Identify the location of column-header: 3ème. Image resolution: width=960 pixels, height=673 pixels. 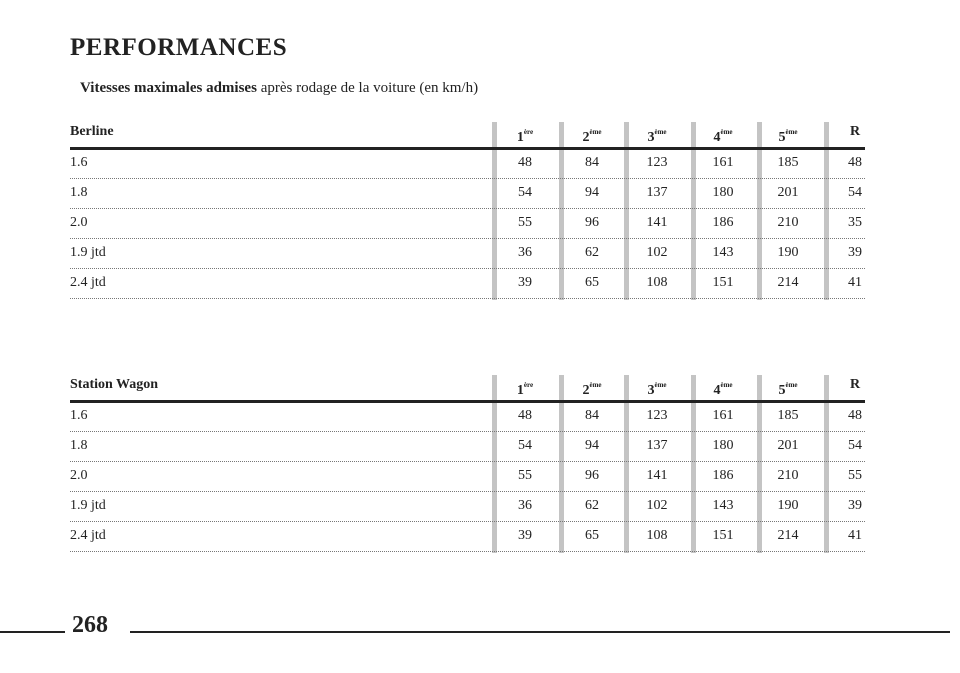
(657, 135).